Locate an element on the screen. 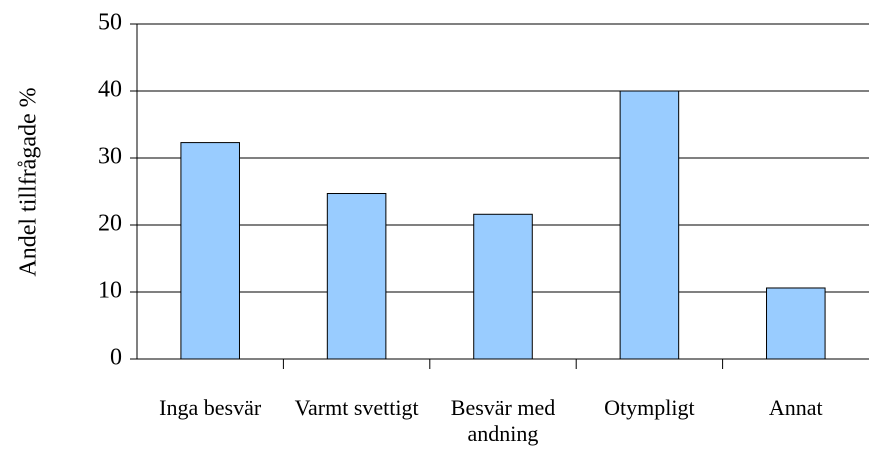 The height and width of the screenshot is (458, 869). y-tick-label: 0 is located at coordinates (116, 358).